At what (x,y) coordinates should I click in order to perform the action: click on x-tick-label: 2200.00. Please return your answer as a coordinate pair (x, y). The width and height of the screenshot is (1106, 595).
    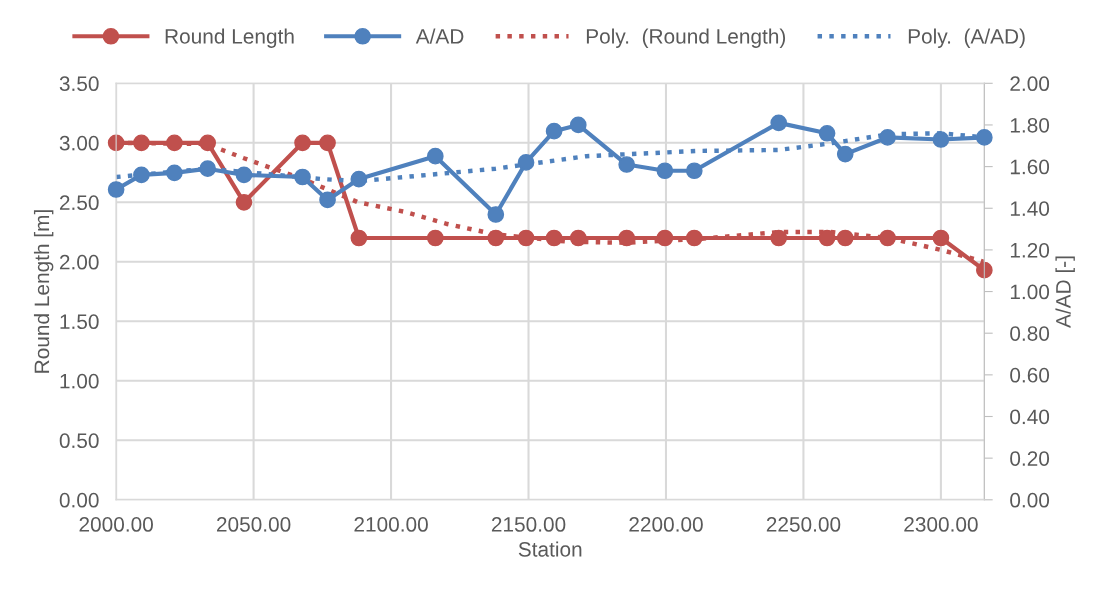
    Looking at the image, I should click on (666, 524).